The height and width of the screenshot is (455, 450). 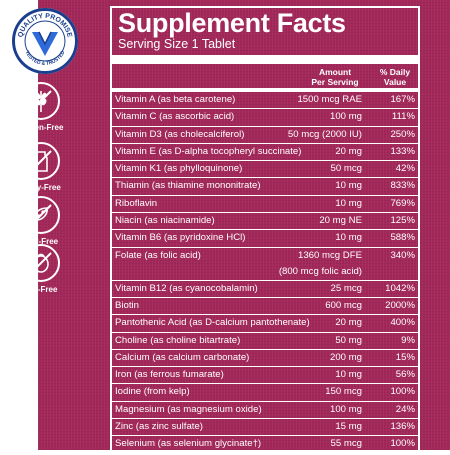 I want to click on nut-free-badge: Nut-Free, so click(x=41, y=269).